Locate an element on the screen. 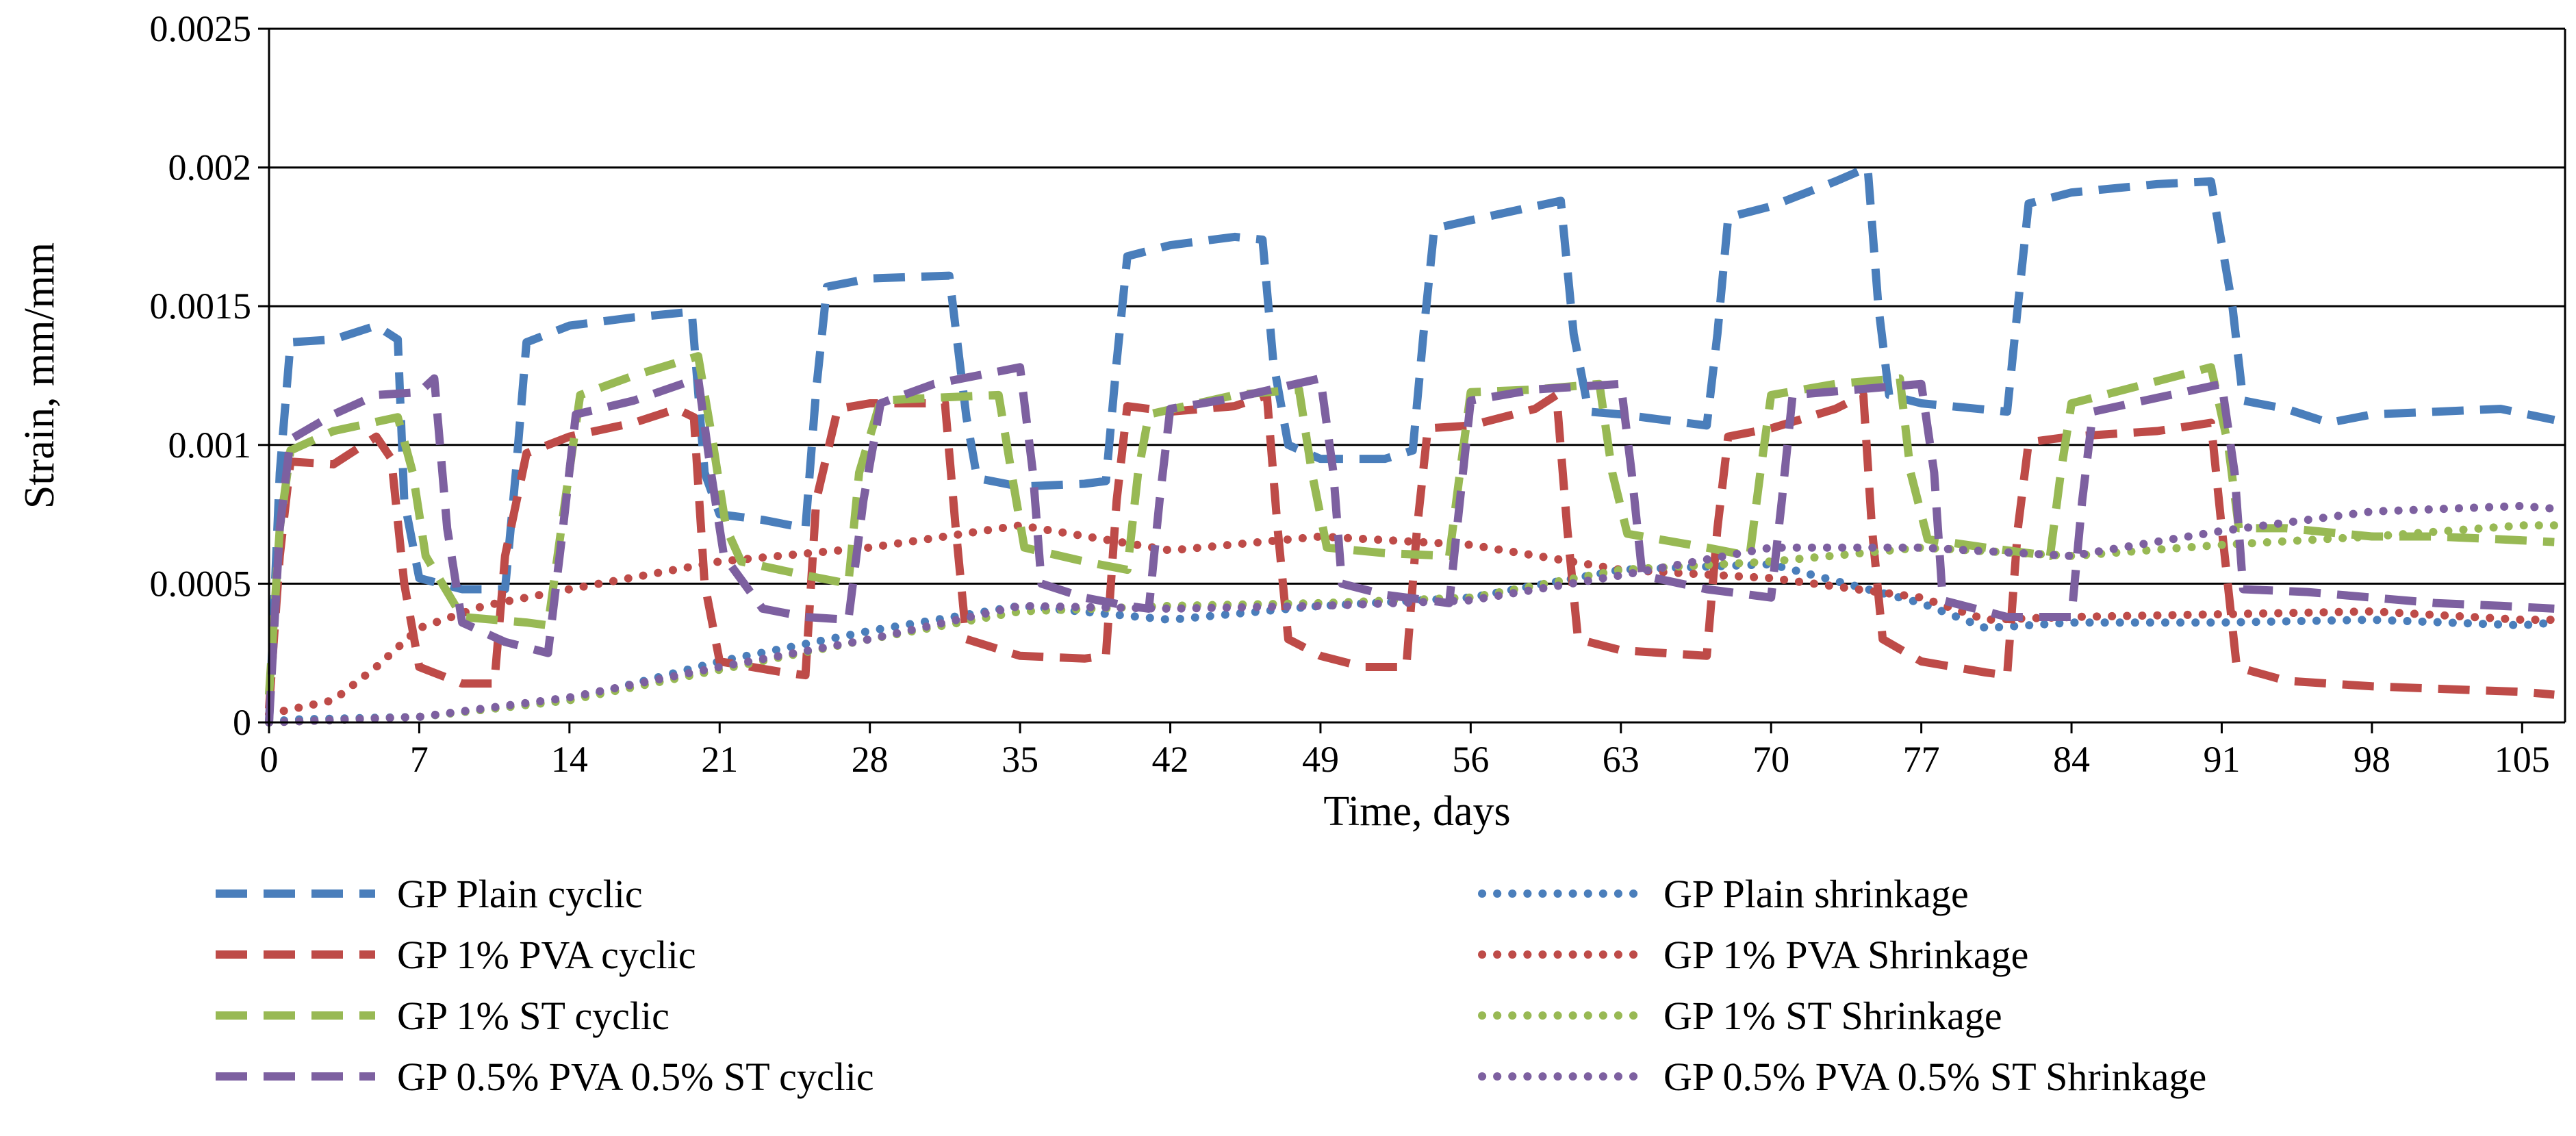 Image resolution: width=2576 pixels, height=1136 pixels. x-tick-label: 42 is located at coordinates (1170, 759).